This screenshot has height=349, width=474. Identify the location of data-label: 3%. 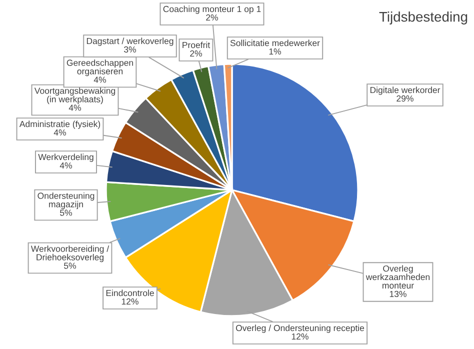
(130, 49).